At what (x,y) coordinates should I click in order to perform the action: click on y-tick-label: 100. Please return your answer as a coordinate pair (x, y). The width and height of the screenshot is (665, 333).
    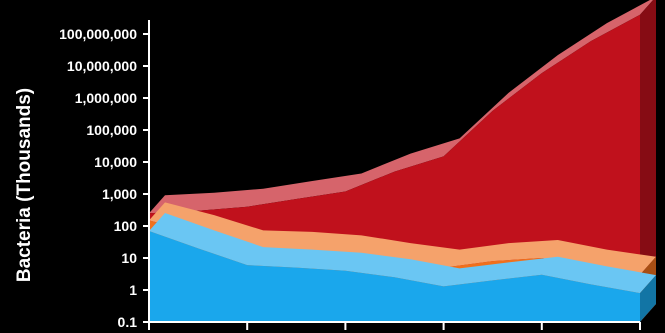
    Looking at the image, I should click on (126, 226).